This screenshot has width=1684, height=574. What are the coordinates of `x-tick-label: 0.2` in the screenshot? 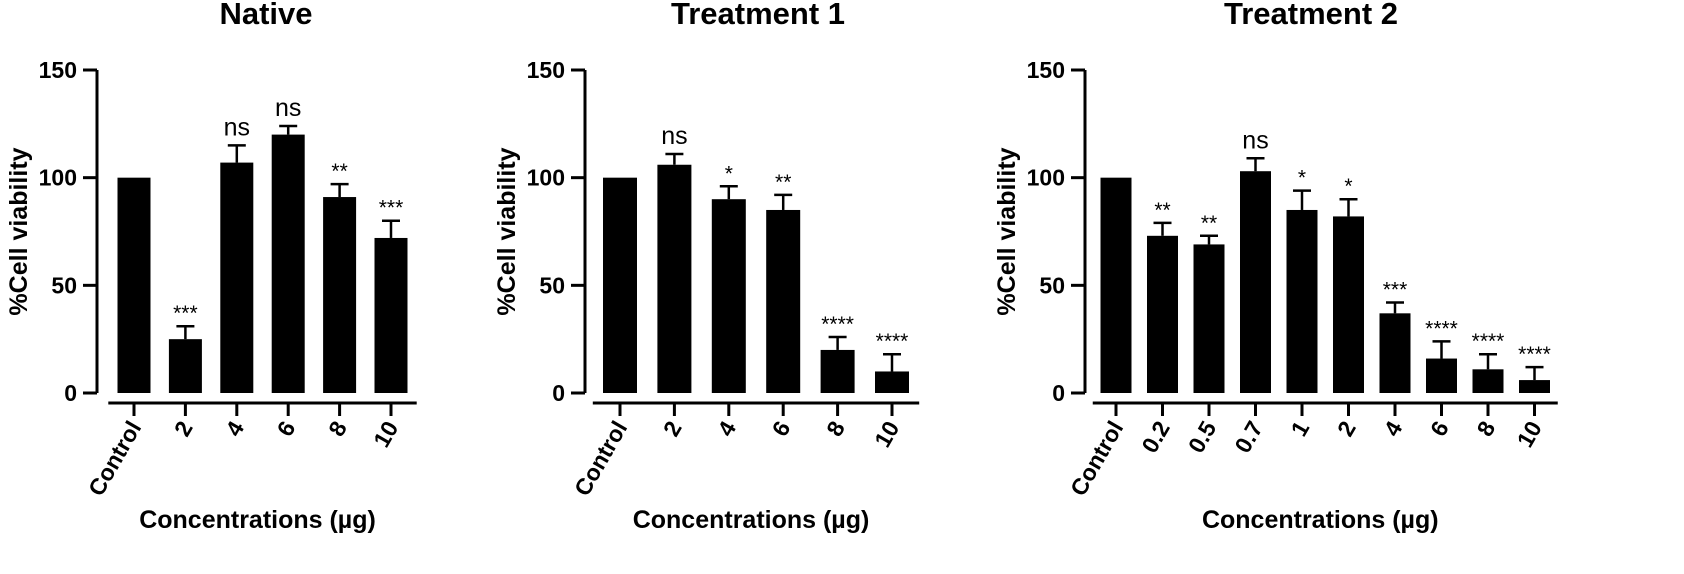 It's located at (1155, 437).